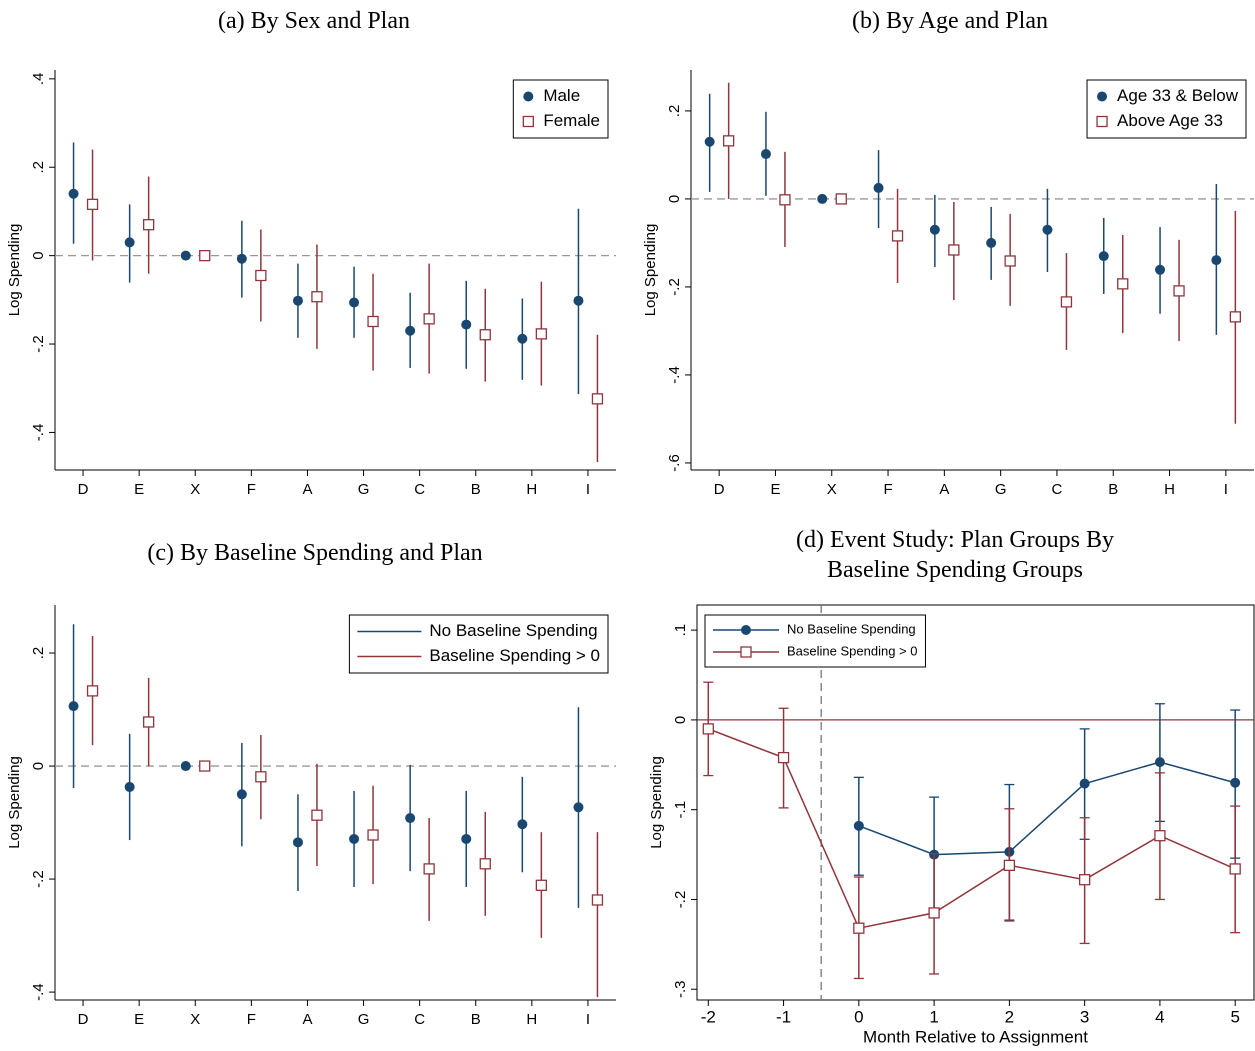  What do you see at coordinates (38, 879) in the screenshot?
I see `y-tick-label: -.2` at bounding box center [38, 879].